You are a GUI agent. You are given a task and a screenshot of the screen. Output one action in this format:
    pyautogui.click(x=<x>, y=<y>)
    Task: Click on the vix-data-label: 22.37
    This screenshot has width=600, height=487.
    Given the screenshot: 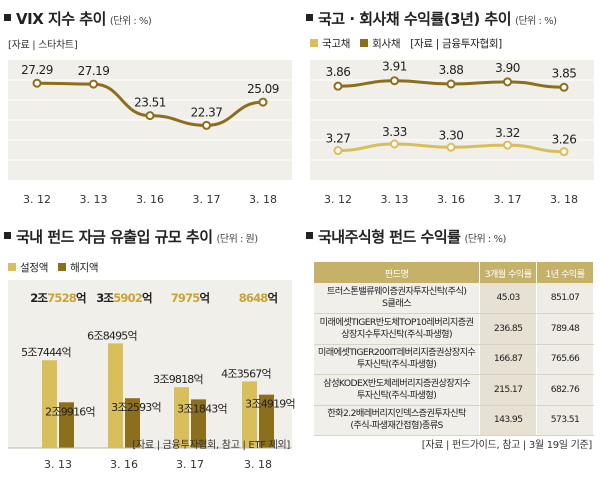 What is the action you would take?
    pyautogui.click(x=207, y=112)
    